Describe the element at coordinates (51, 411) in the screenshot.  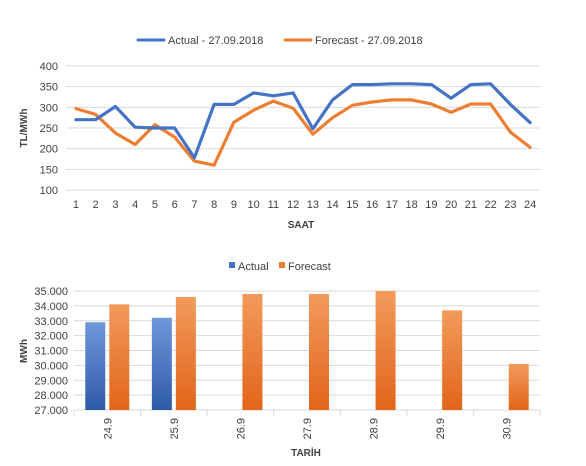
I see `y-tick-label: 27.000` at that location.